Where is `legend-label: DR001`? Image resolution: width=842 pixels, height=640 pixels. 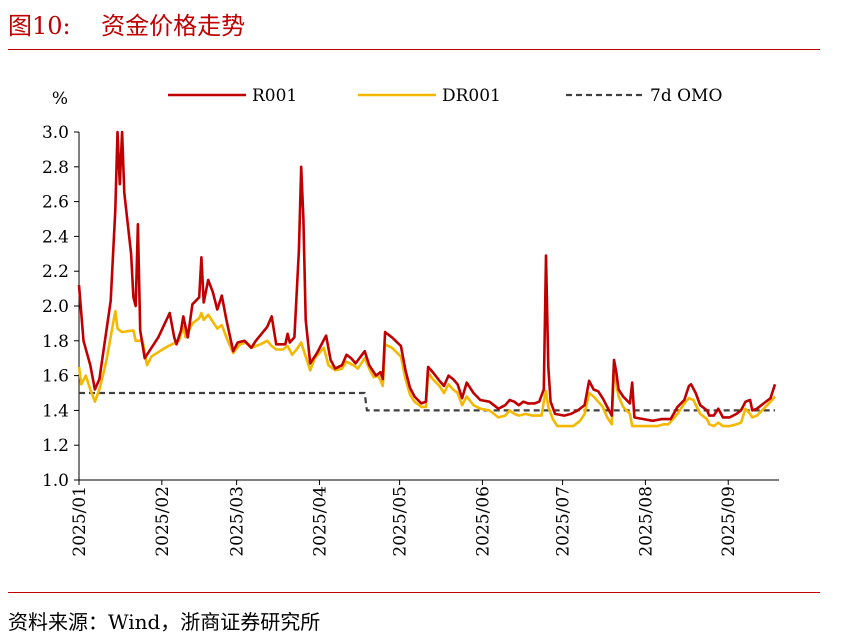
legend-label: DR001 is located at coordinates (471, 96).